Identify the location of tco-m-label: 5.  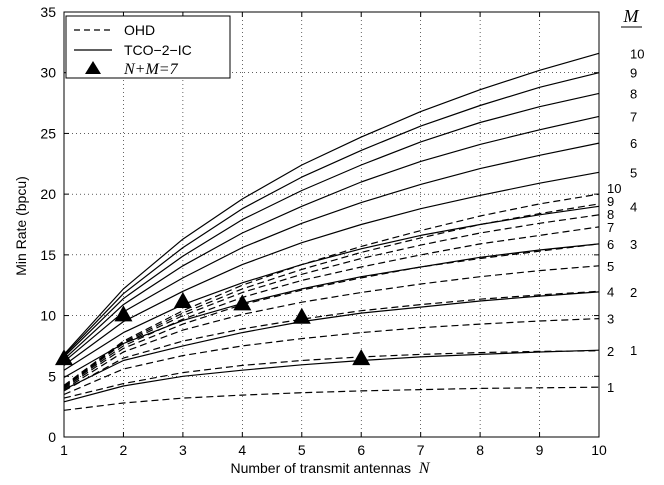
(633, 172).